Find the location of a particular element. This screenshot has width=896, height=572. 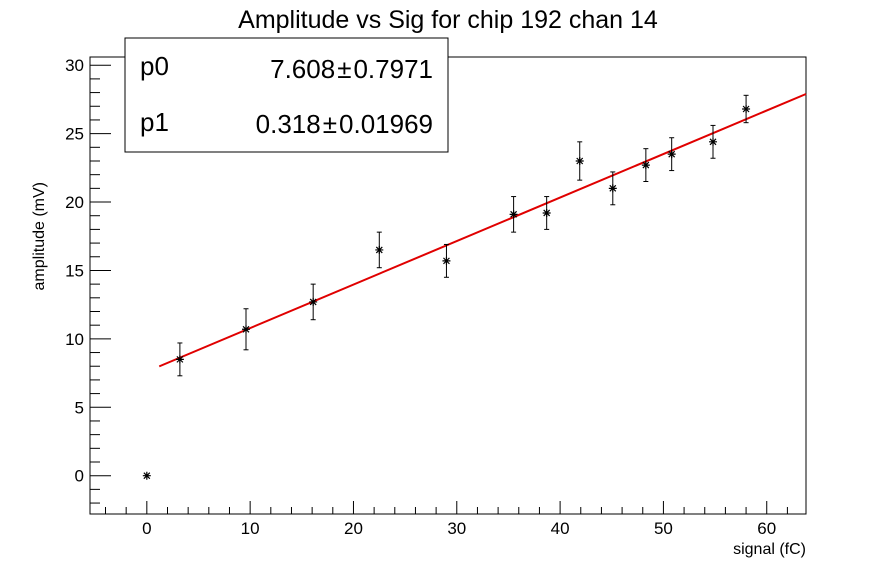

x-tick-label: 60 is located at coordinates (766, 528).